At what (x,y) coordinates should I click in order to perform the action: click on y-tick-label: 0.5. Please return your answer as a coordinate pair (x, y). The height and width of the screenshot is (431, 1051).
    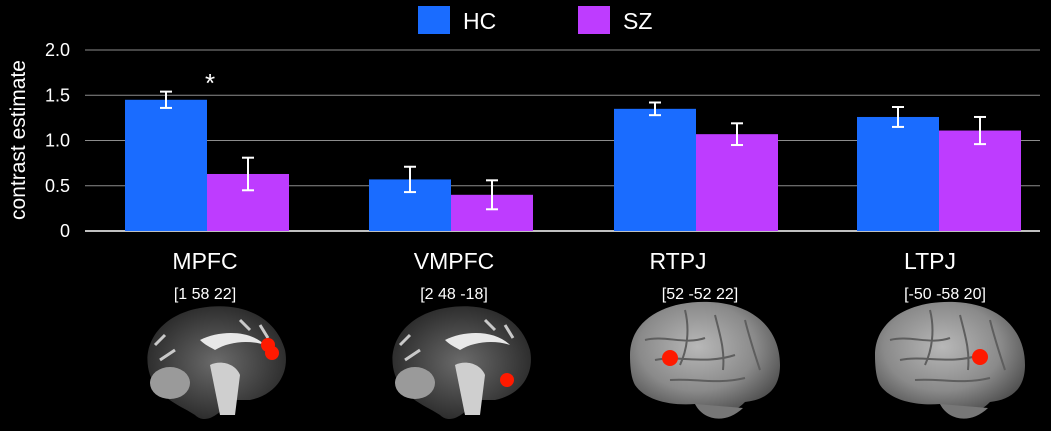
    Looking at the image, I should click on (57, 186).